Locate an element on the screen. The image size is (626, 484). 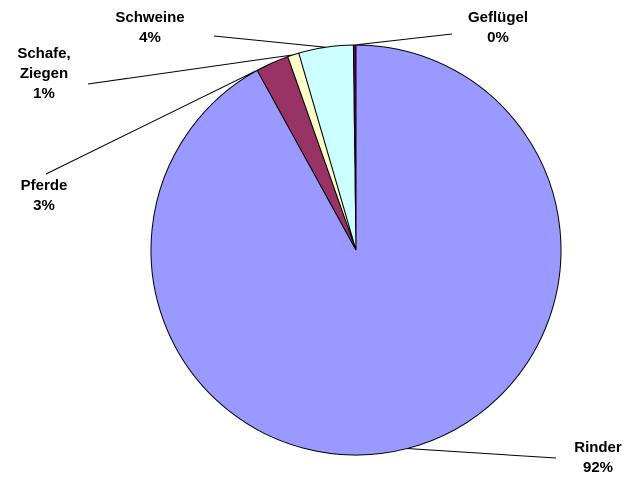
slice-label-schweine: Schweine 4% is located at coordinates (149, 27).